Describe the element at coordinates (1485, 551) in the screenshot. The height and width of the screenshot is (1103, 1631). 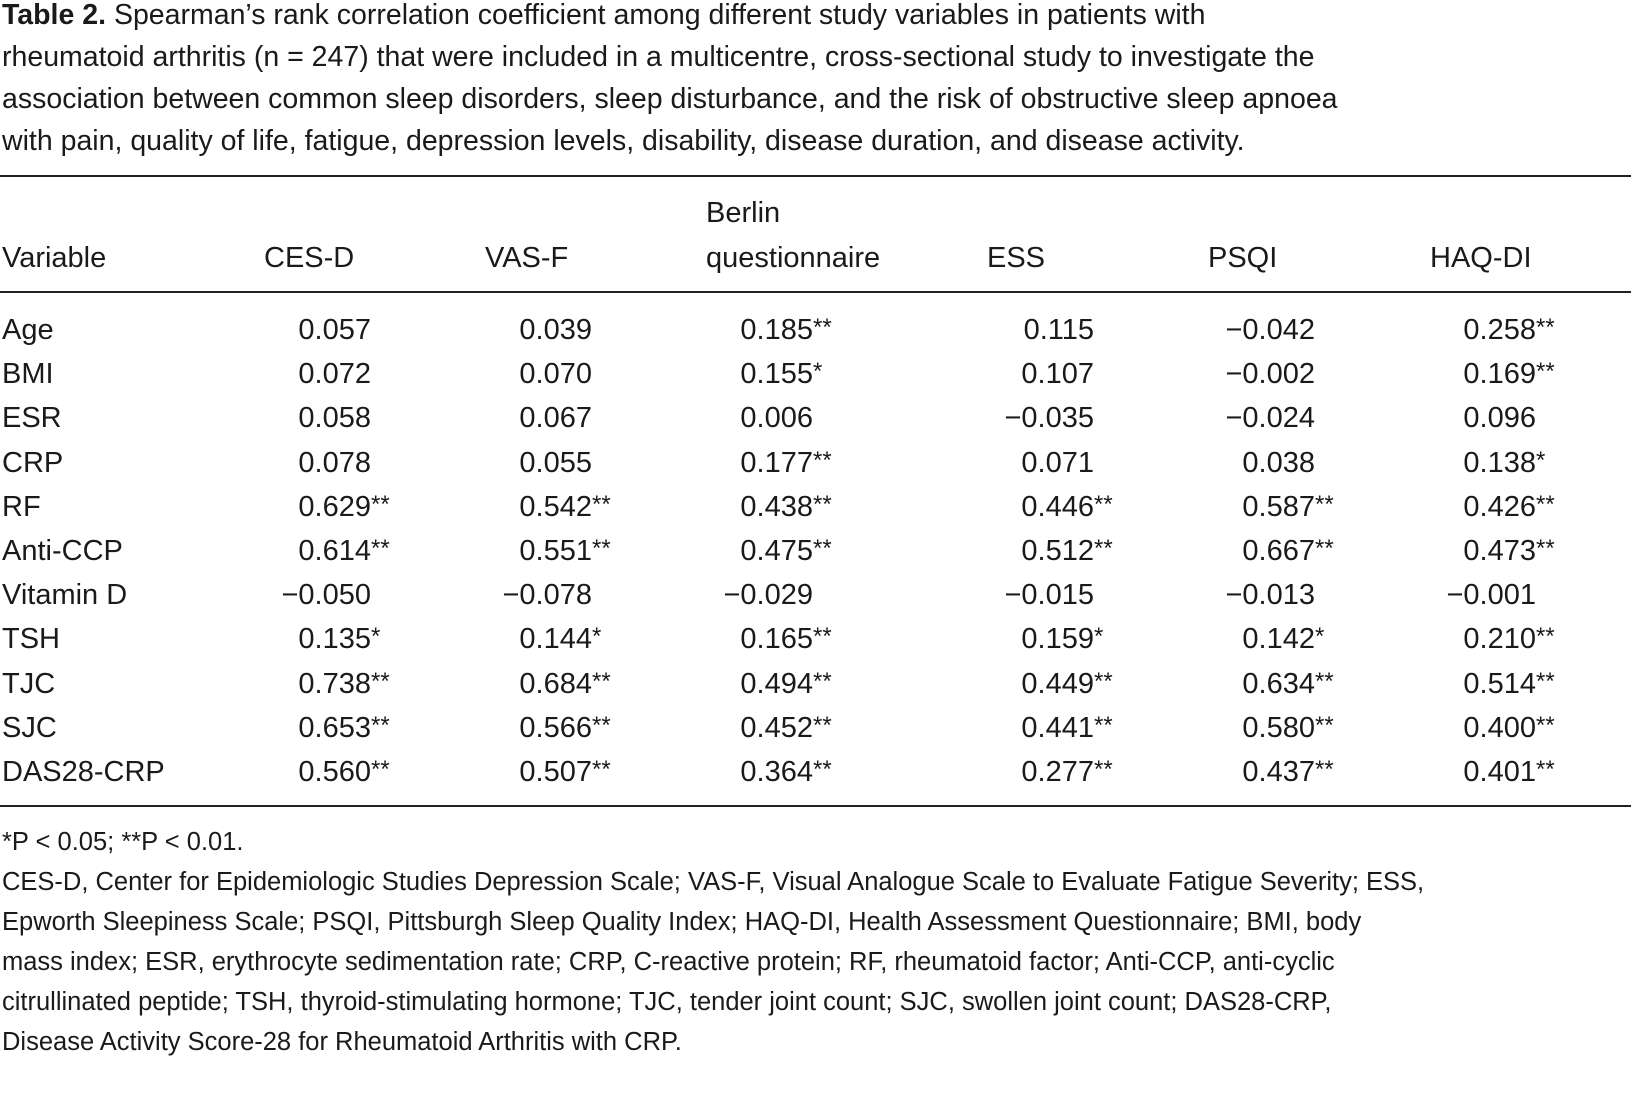
I see `cell-value: 0.473 **` at that location.